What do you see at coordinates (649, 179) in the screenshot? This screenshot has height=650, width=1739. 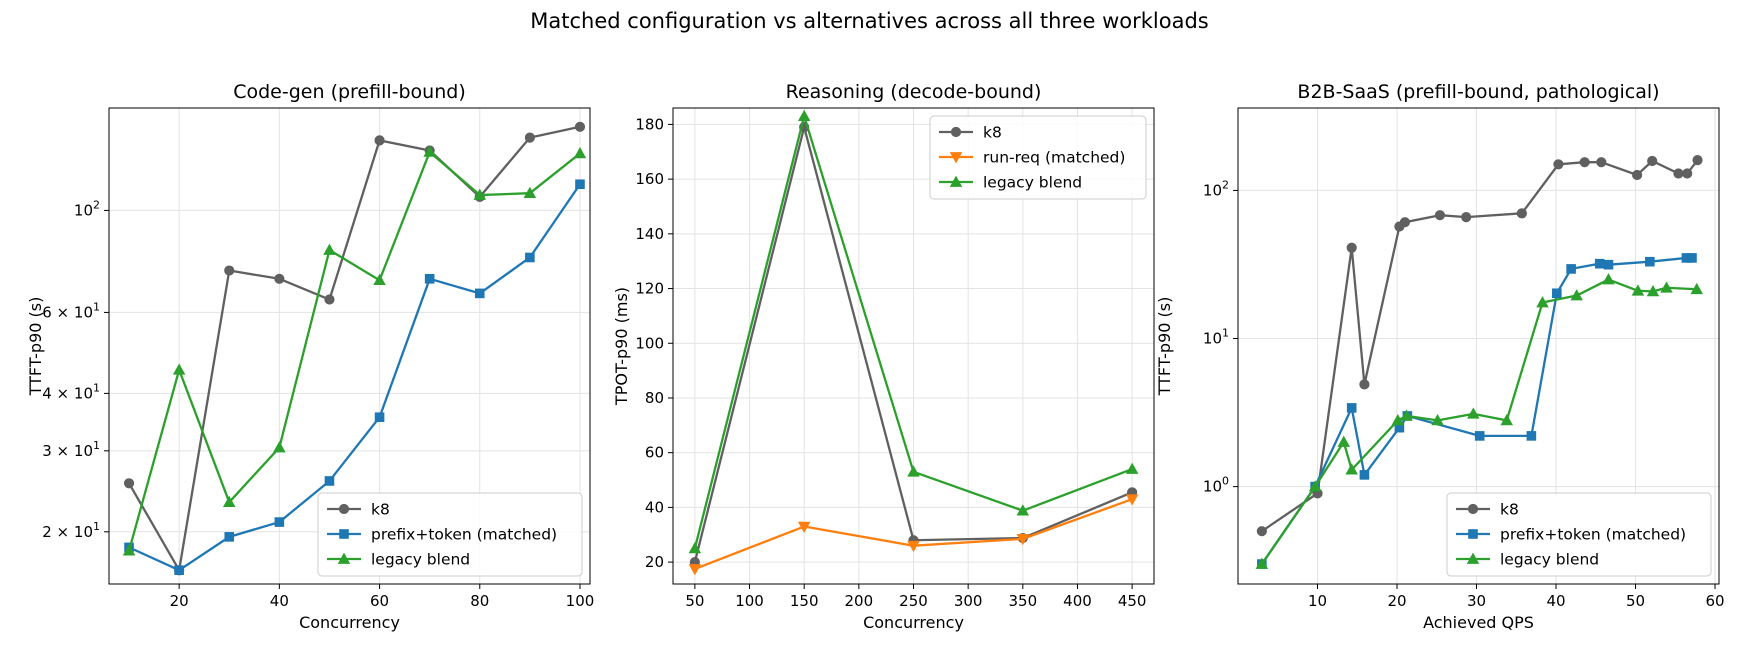 I see `y-tick-label: 160` at bounding box center [649, 179].